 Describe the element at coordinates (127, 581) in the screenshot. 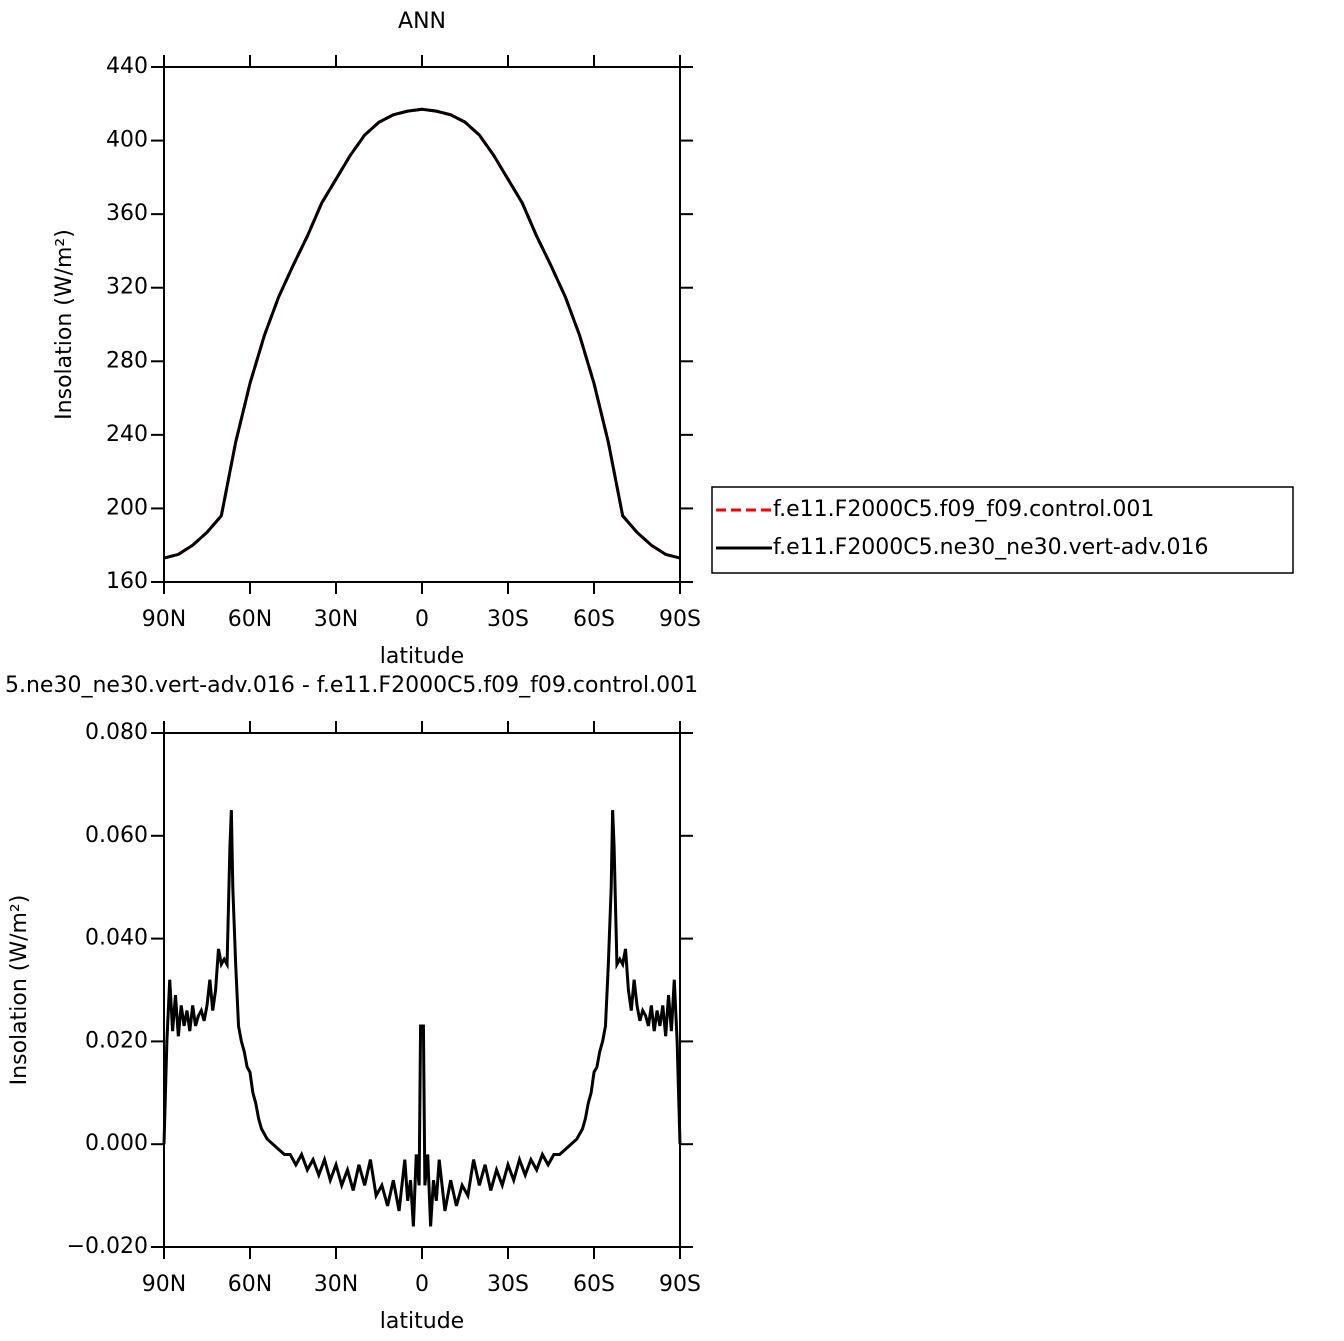

I see `y-tick-label: 160` at that location.